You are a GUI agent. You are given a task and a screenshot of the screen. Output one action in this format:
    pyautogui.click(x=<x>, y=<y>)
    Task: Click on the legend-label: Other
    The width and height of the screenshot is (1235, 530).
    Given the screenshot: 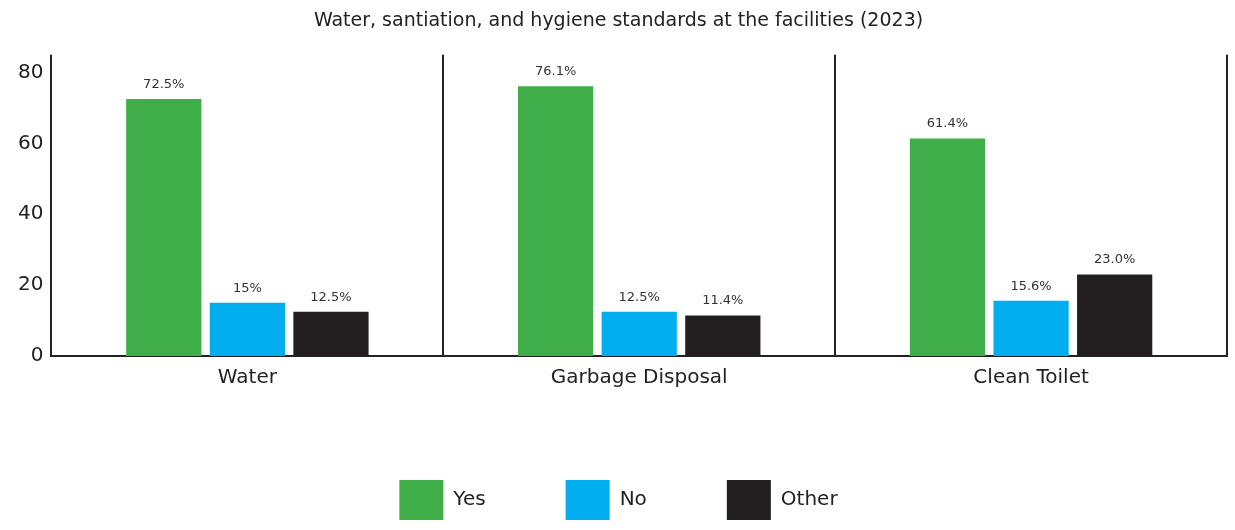 What is the action you would take?
    pyautogui.click(x=809, y=498)
    